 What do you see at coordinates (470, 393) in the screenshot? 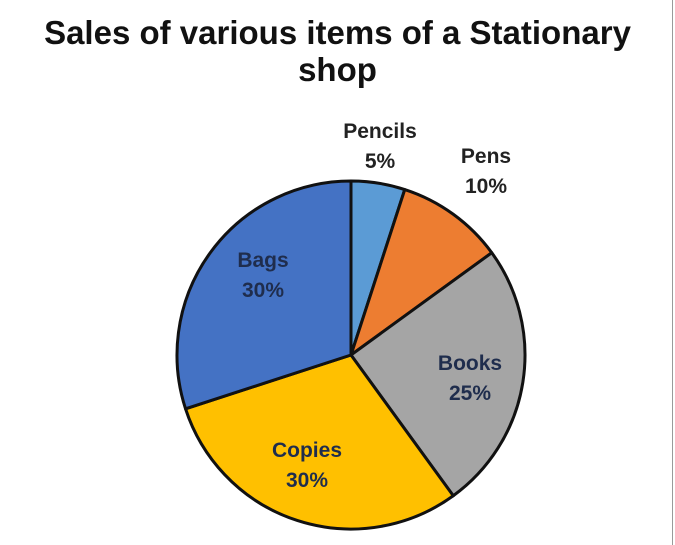
I see `slice-percent-books: 25%` at bounding box center [470, 393].